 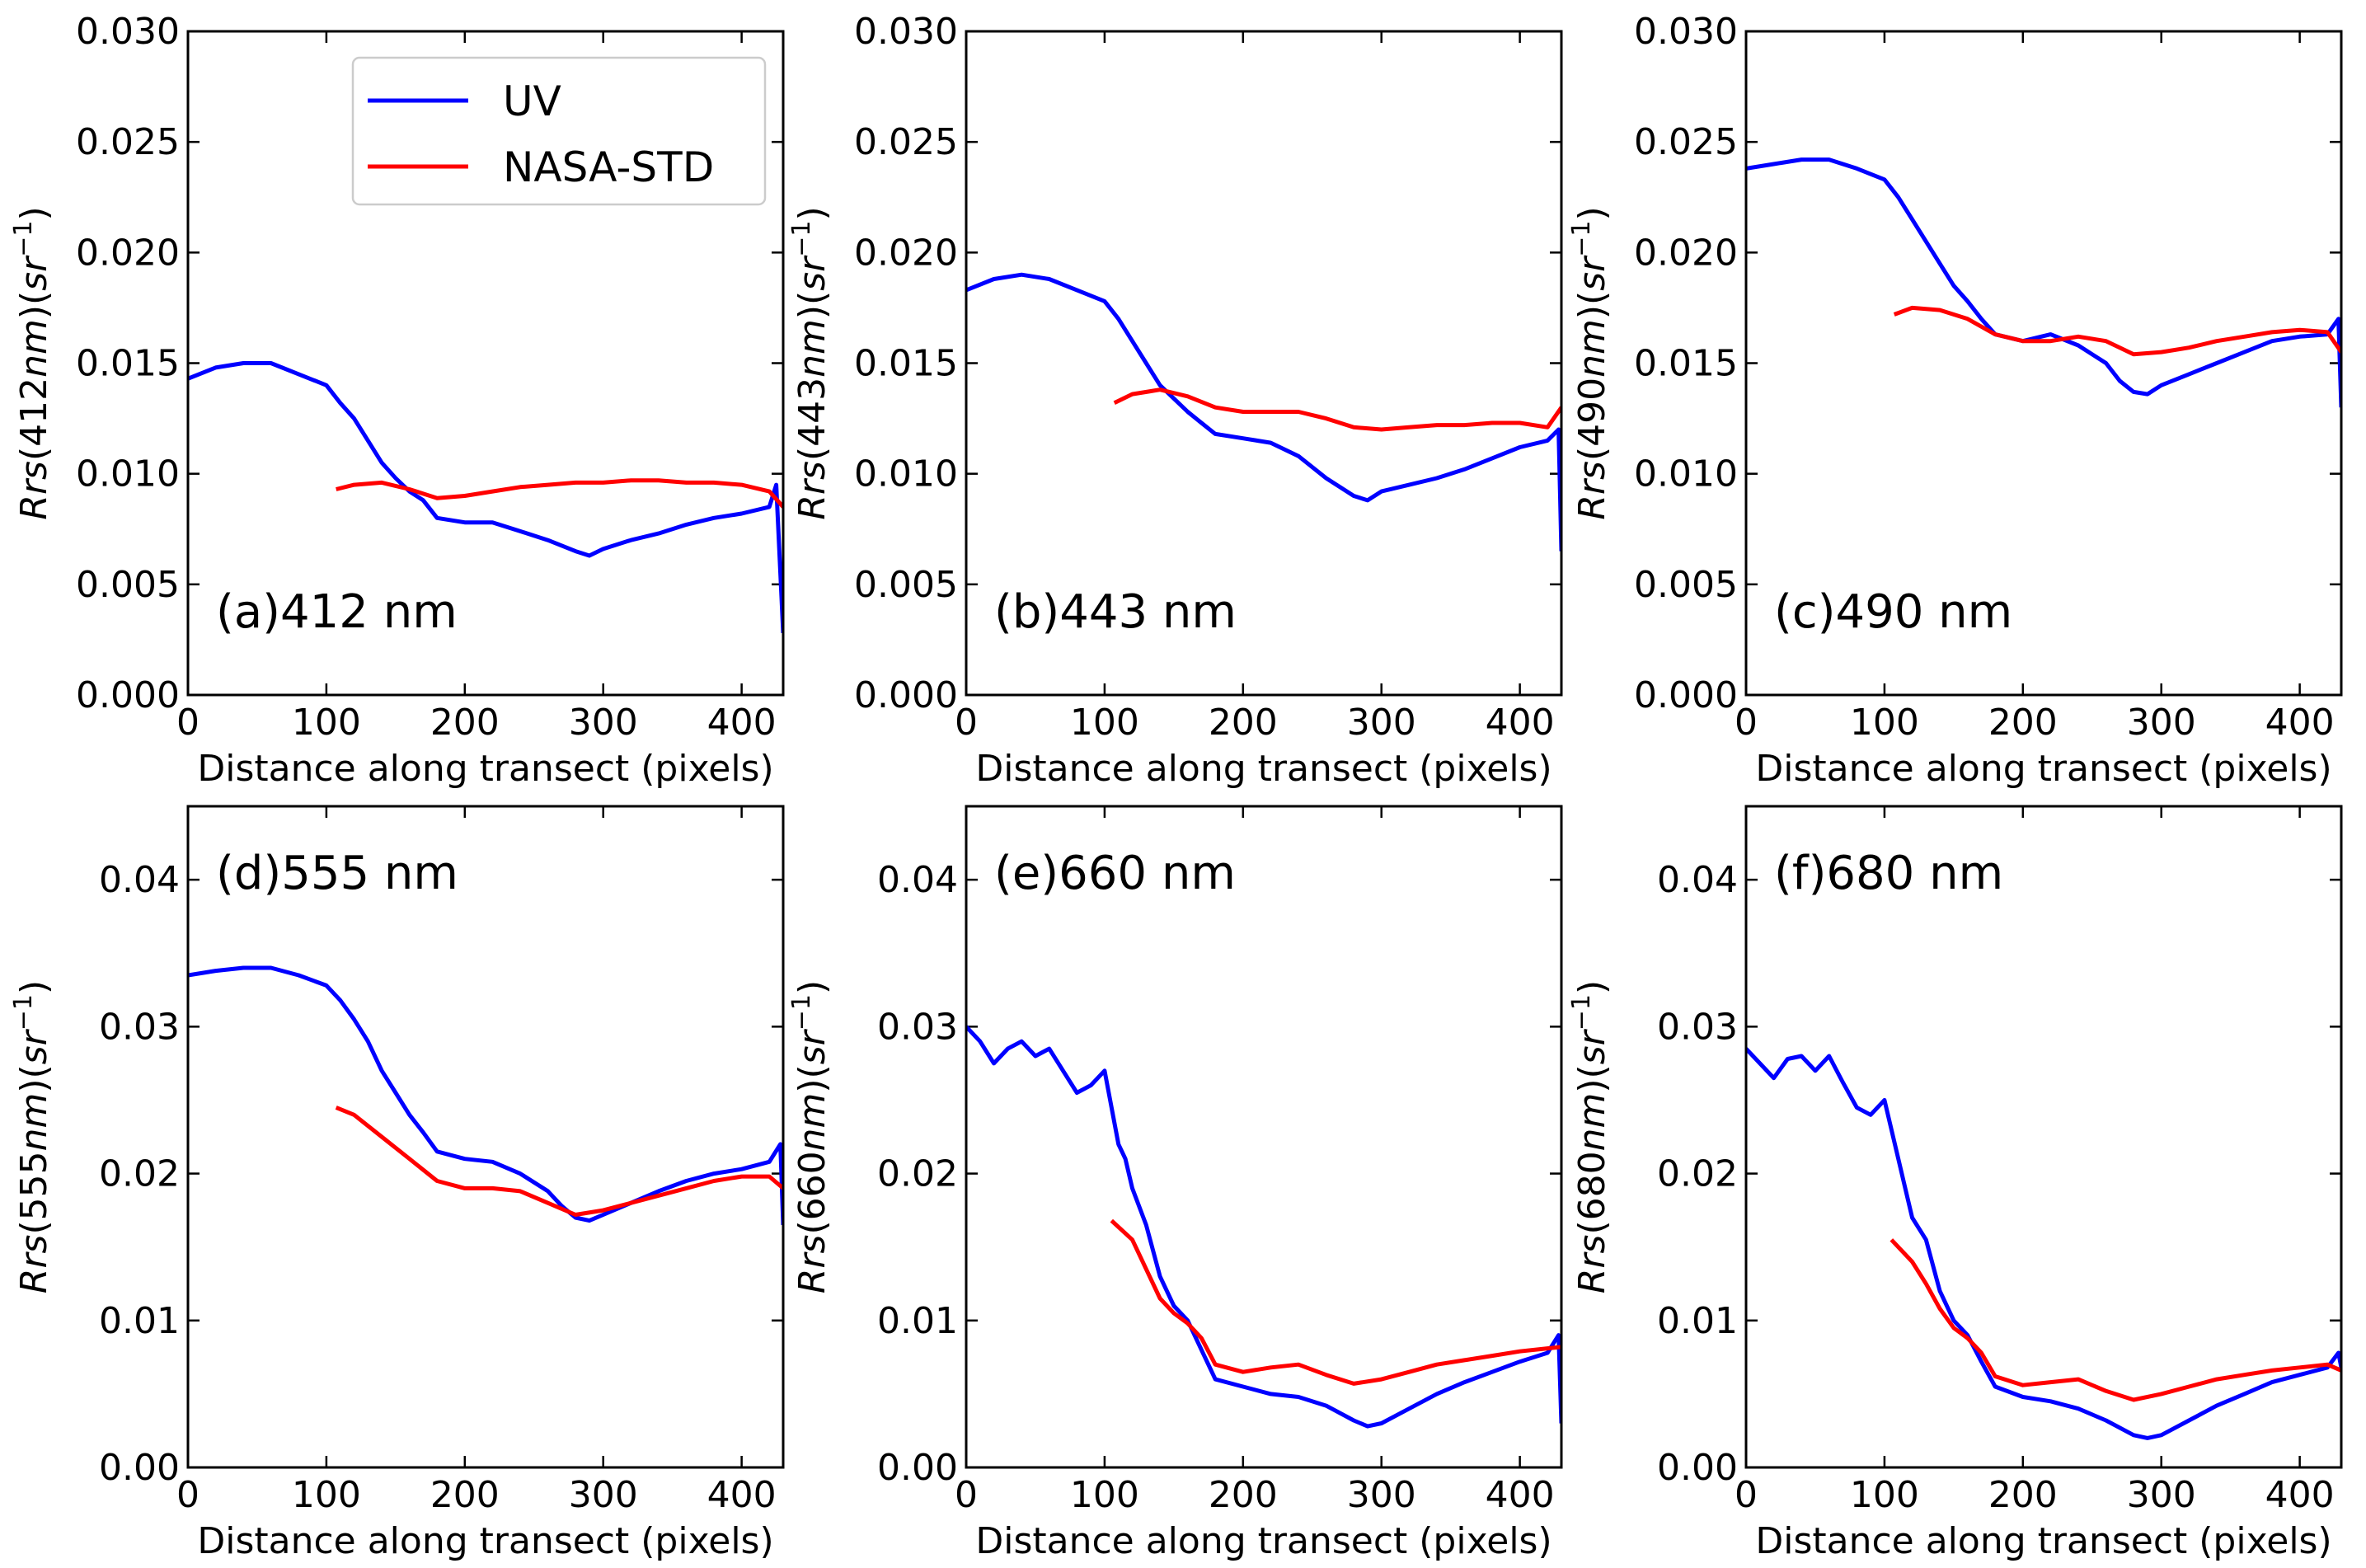 I want to click on y-axis-label: Rrs(490nm)(sr−1), so click(x=1590, y=362).